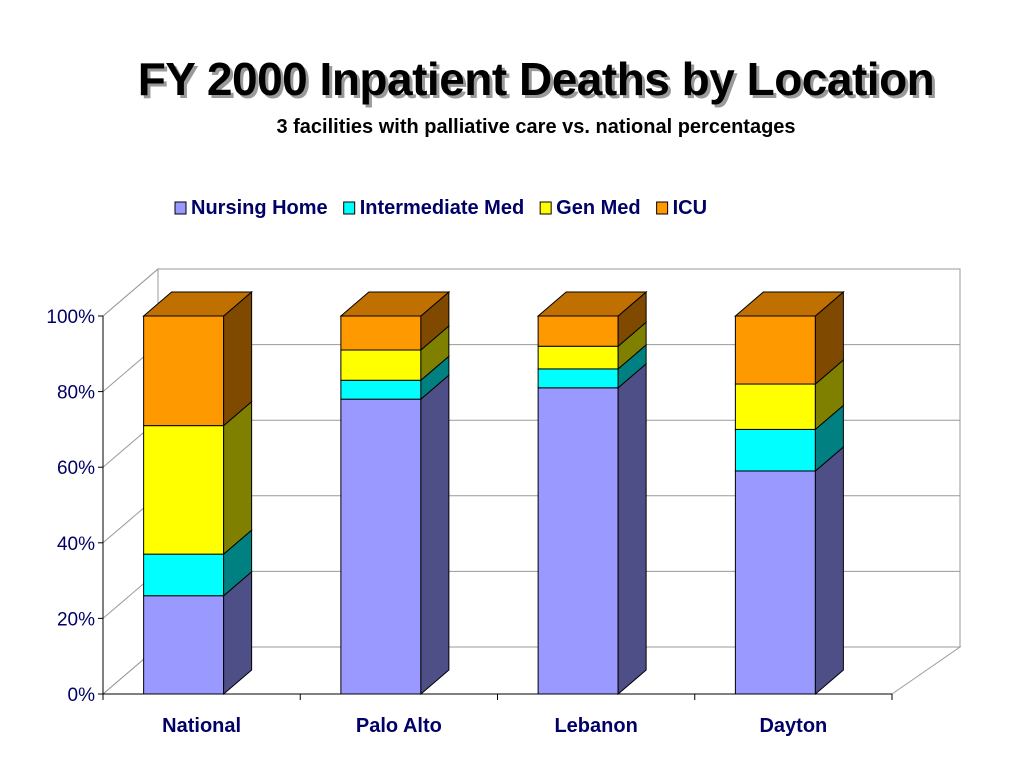  I want to click on bar-intermediate-med-palo-alto, so click(381, 389).